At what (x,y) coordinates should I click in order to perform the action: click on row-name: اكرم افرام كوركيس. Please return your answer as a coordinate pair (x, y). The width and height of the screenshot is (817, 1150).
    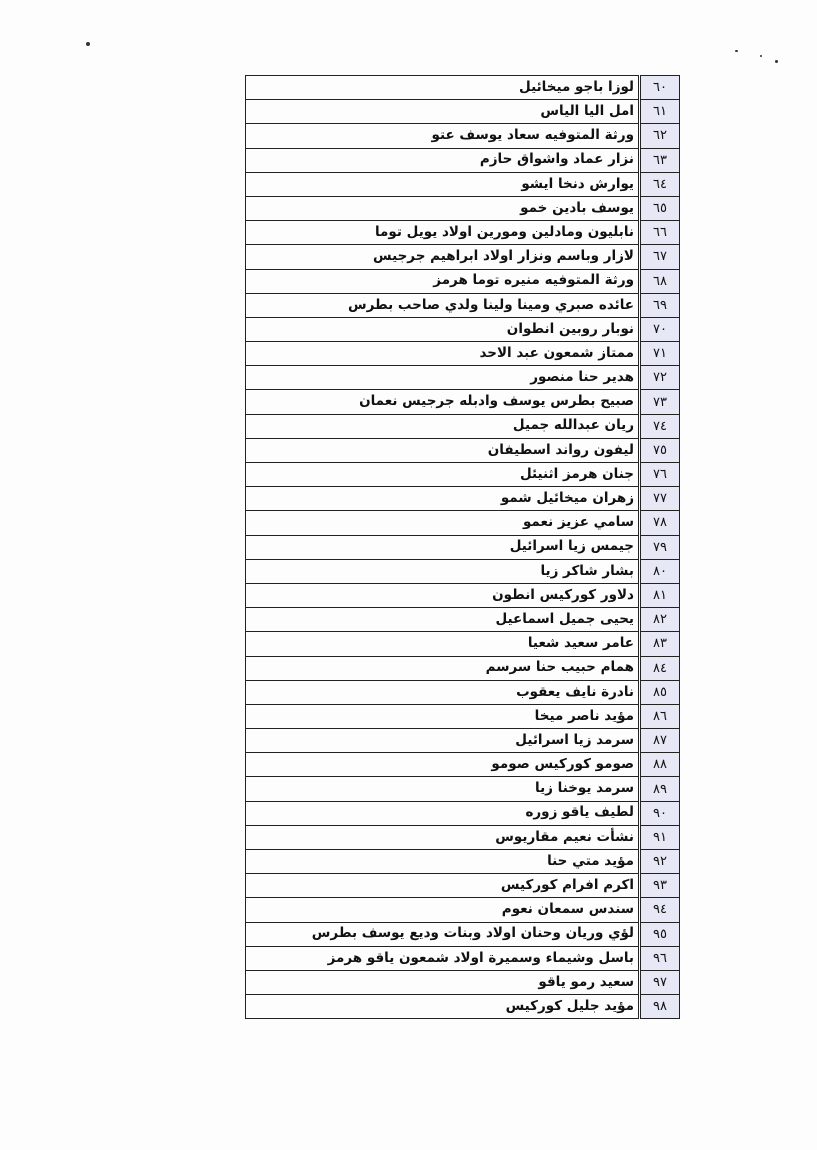
    Looking at the image, I should click on (442, 886).